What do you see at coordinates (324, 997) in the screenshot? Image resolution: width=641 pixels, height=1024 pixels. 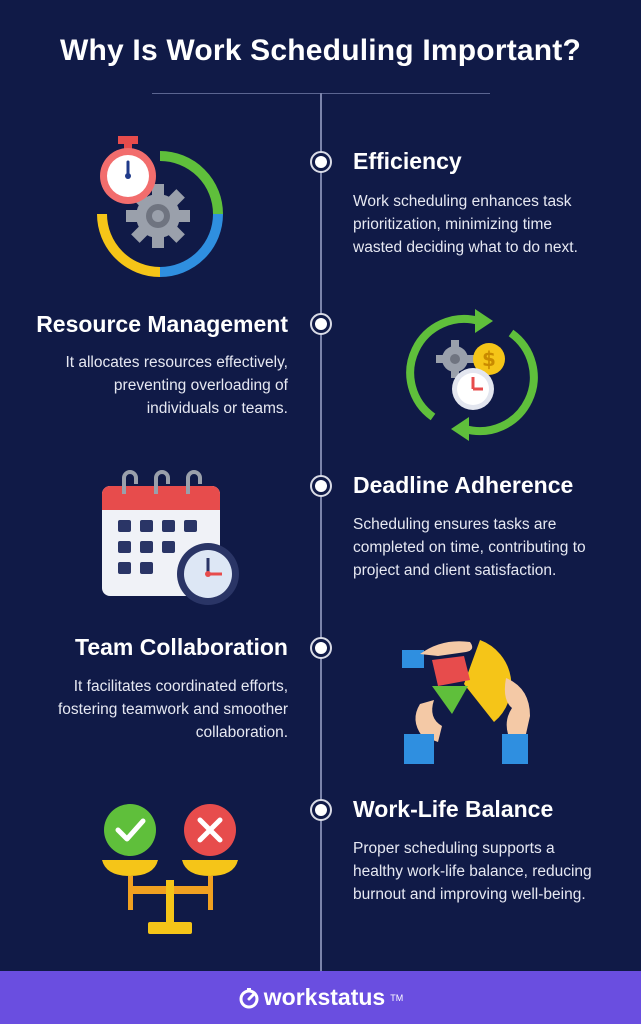 I see `brand-name: workstatus` at bounding box center [324, 997].